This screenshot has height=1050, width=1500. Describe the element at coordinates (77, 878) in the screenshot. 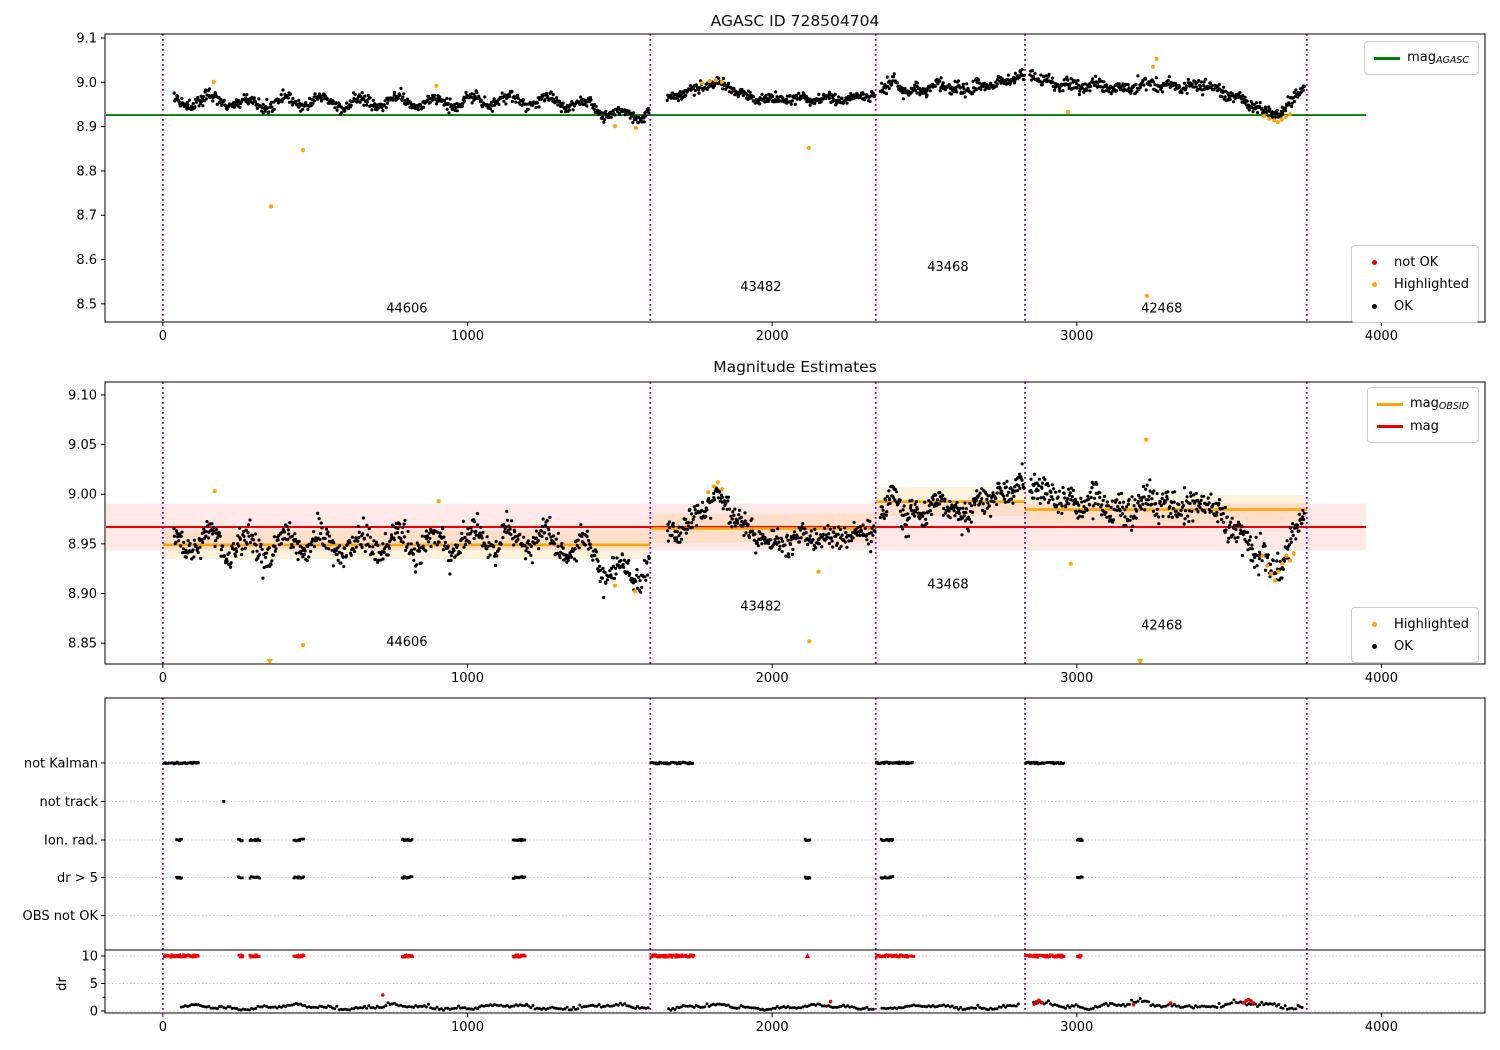

I see `row-label: dr > 5` at that location.